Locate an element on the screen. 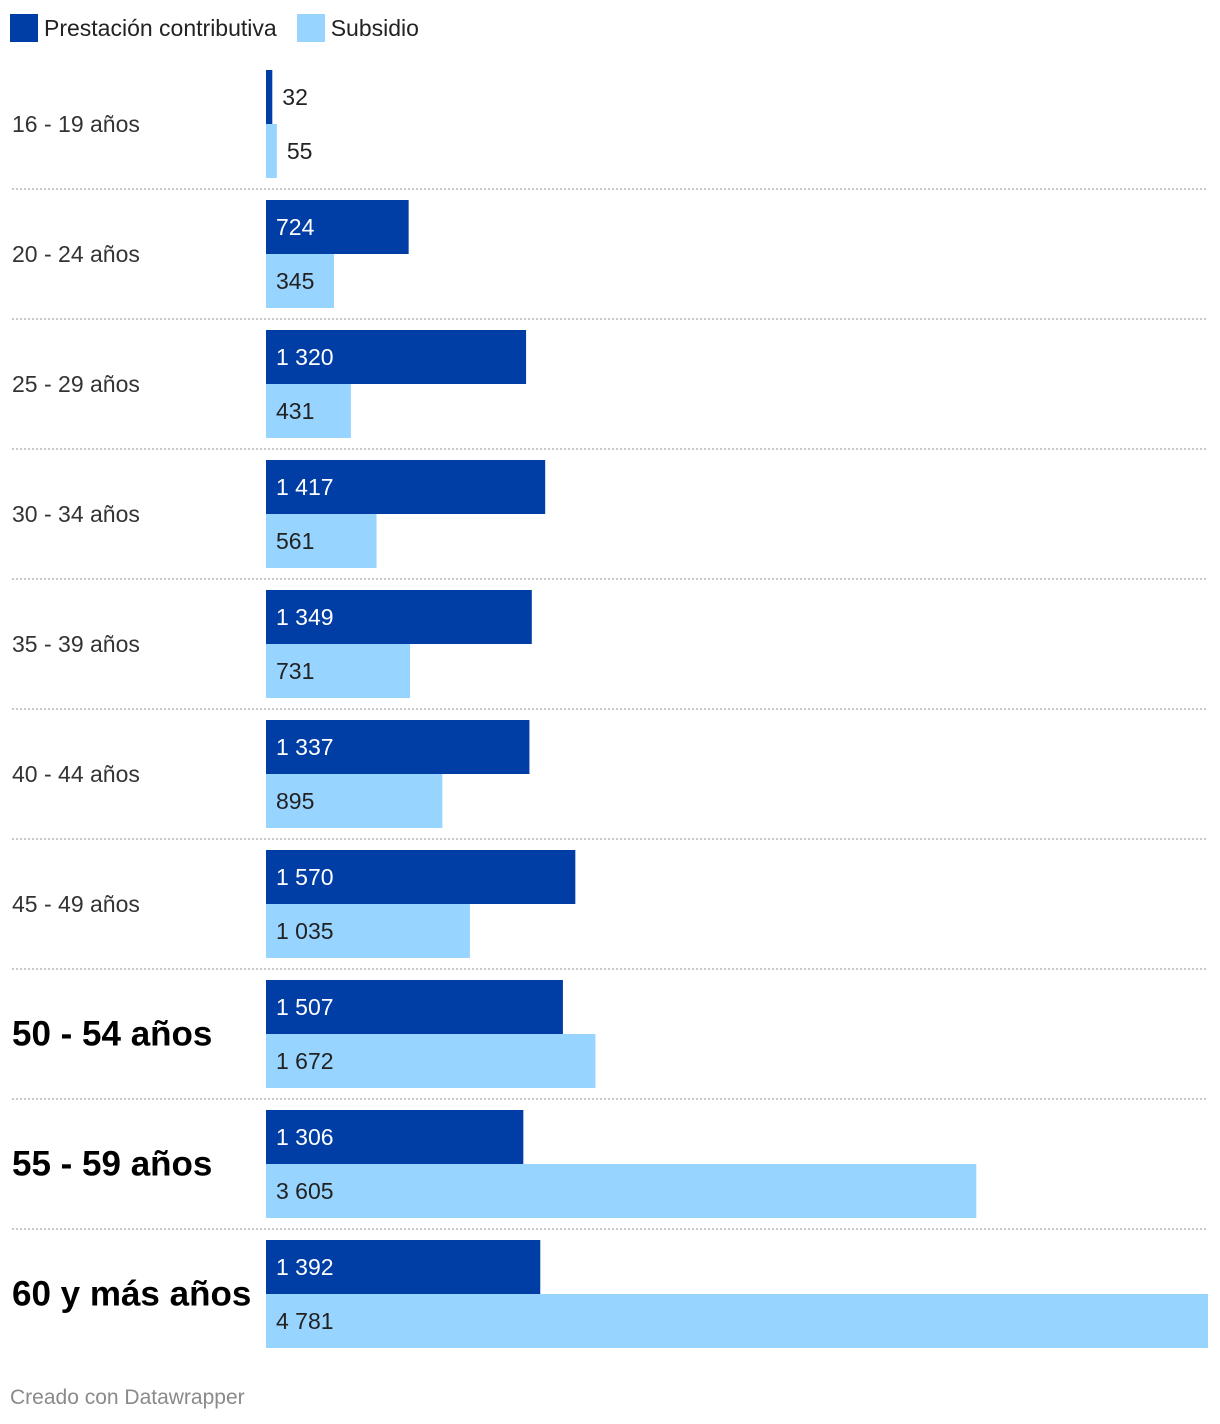 This screenshot has height=1424, width=1220. category-label: 60 y más años is located at coordinates (131, 1294).